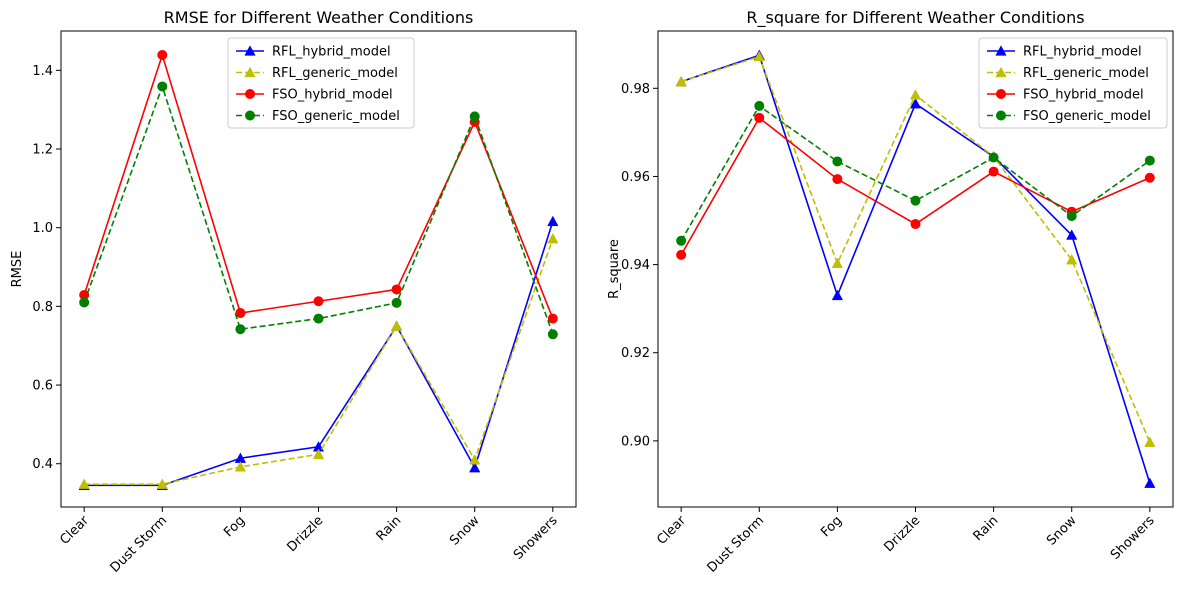  What do you see at coordinates (42, 71) in the screenshot?
I see `y-tick-label: 1.4` at bounding box center [42, 71].